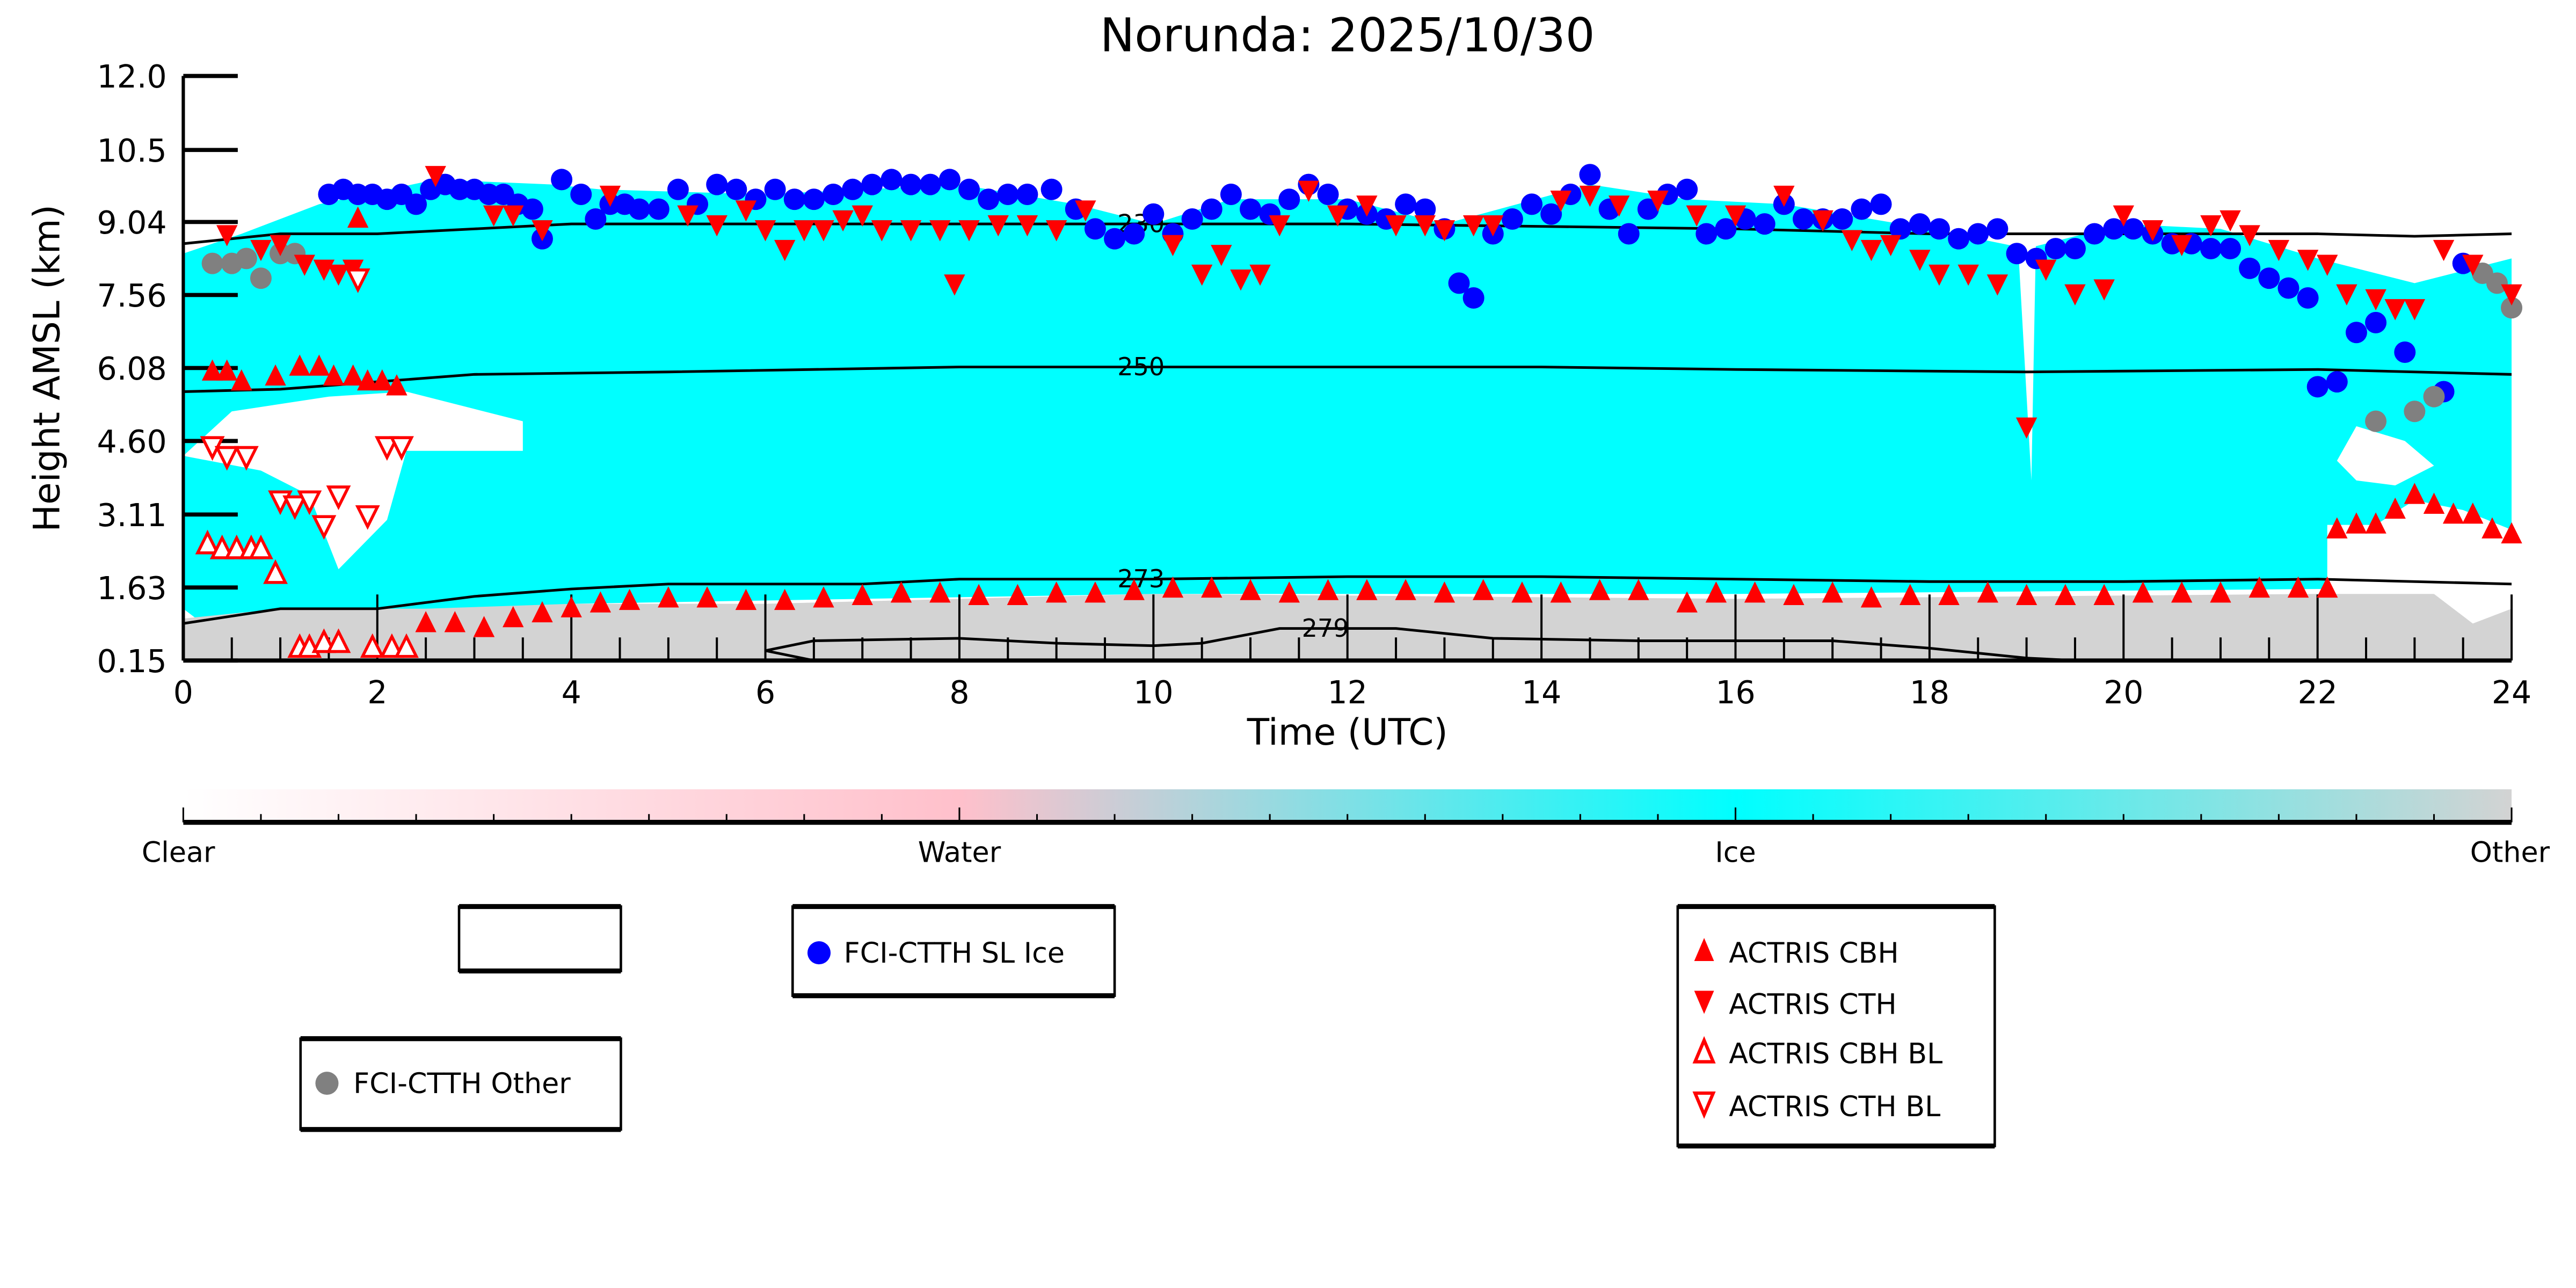 The image size is (2576, 1288). I want to click on blue-circle-icon, so click(819, 953).